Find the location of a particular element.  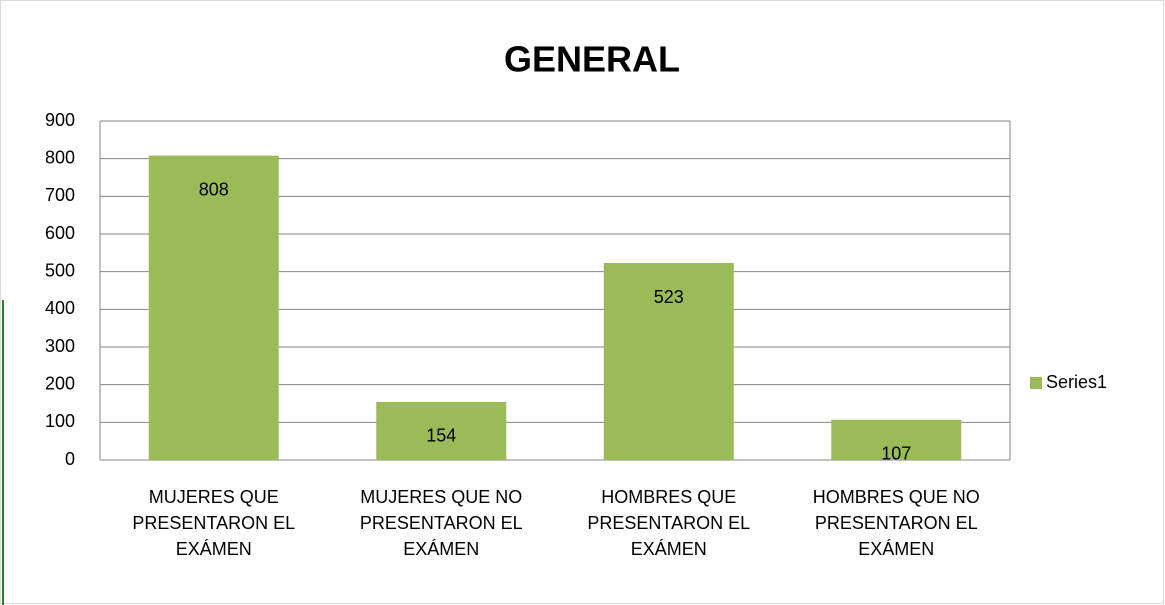

legend-swatch is located at coordinates (1036, 383).